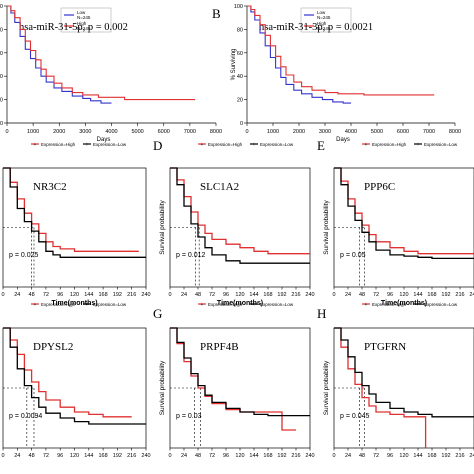 This screenshot has height=474, width=474. I want to click on p-value: p = 0.025, so click(23, 255).